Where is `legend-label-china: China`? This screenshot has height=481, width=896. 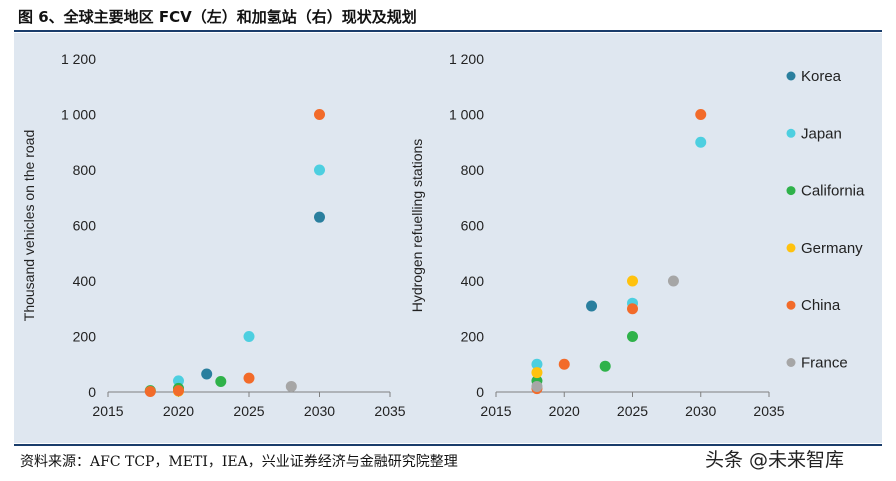
legend-label-china: China is located at coordinates (821, 305).